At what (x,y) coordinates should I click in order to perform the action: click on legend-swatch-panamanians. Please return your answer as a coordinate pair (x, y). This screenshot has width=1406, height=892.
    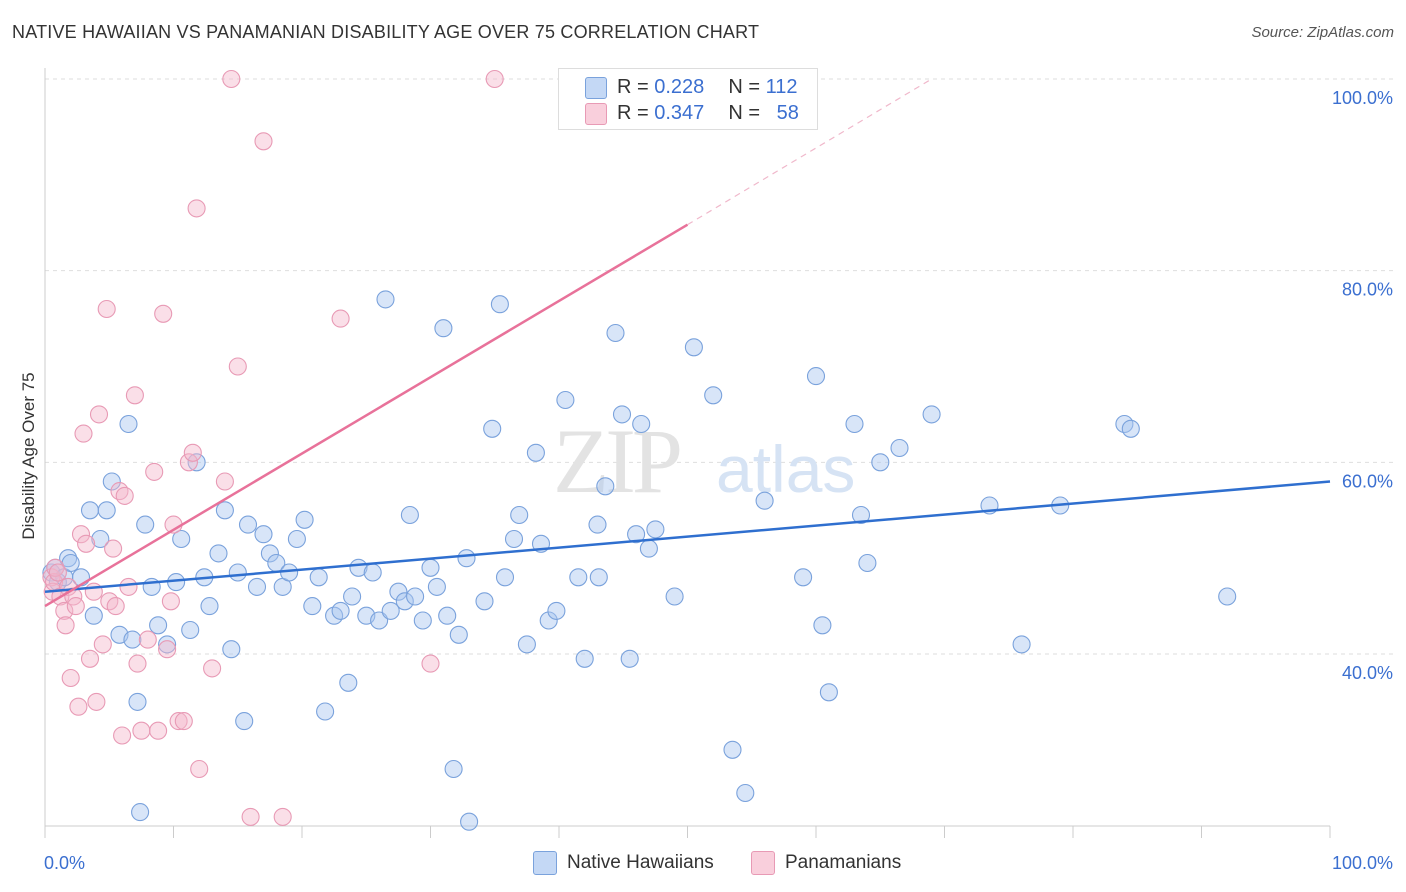
    Looking at the image, I should click on (596, 114).